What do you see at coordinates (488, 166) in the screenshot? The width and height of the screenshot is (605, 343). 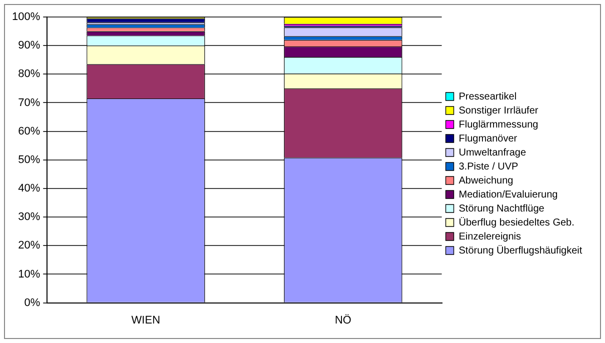 I see `legend-label: 3.Piste / UVP` at bounding box center [488, 166].